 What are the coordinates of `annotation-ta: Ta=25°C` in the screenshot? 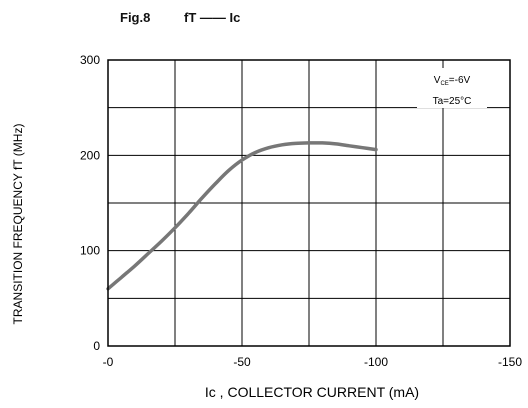 It's located at (452, 101).